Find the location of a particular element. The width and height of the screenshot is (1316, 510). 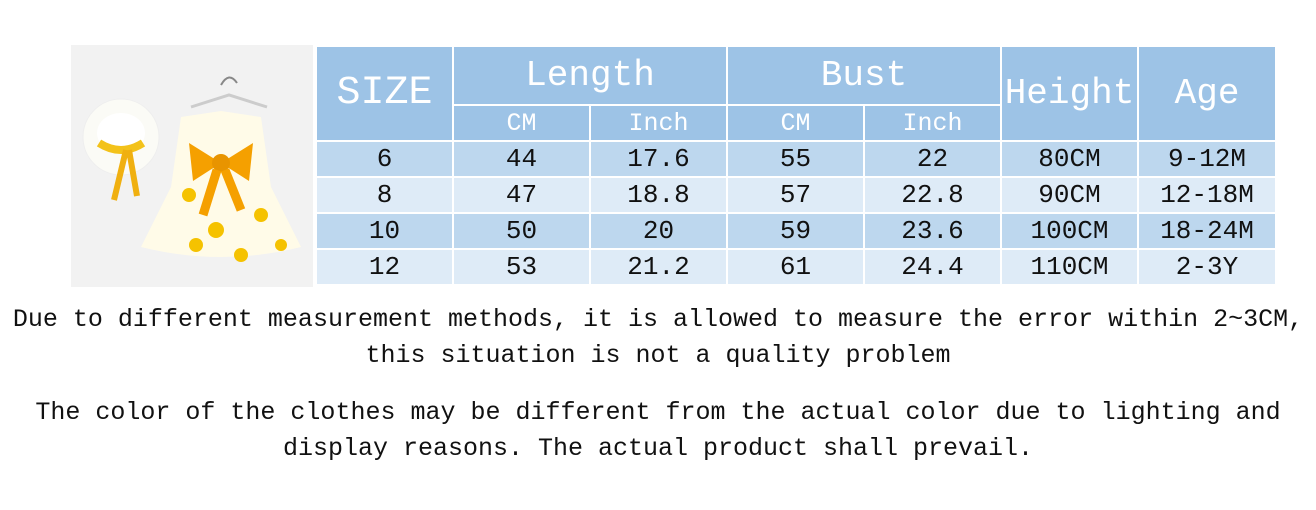

table-row: 6 44 17.6 55 22 80CM 9-12M is located at coordinates (796, 159).